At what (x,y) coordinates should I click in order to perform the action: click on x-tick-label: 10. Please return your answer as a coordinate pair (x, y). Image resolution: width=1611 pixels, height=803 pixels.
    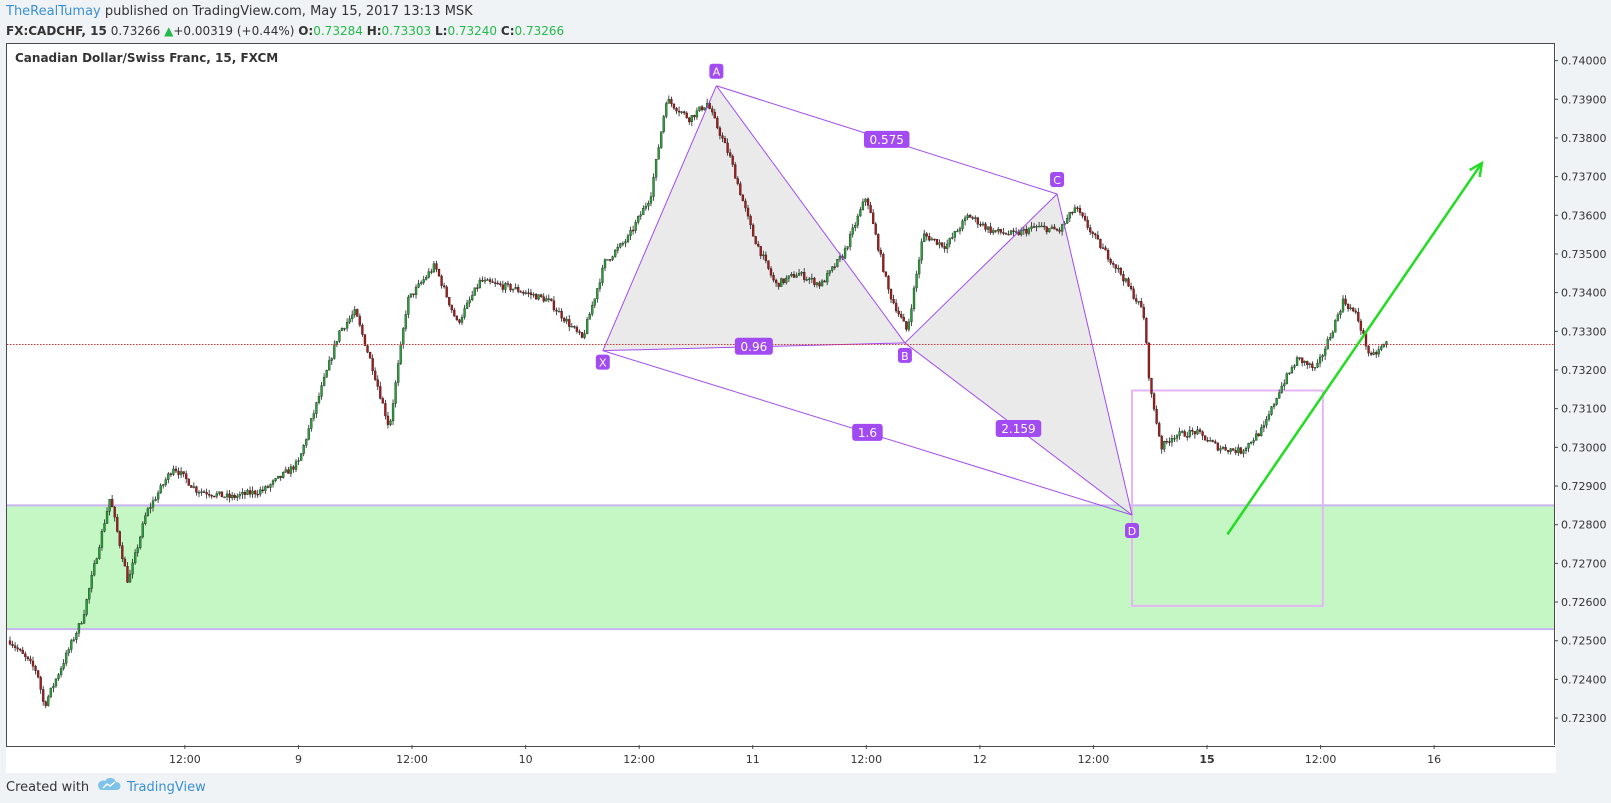
    Looking at the image, I should click on (526, 759).